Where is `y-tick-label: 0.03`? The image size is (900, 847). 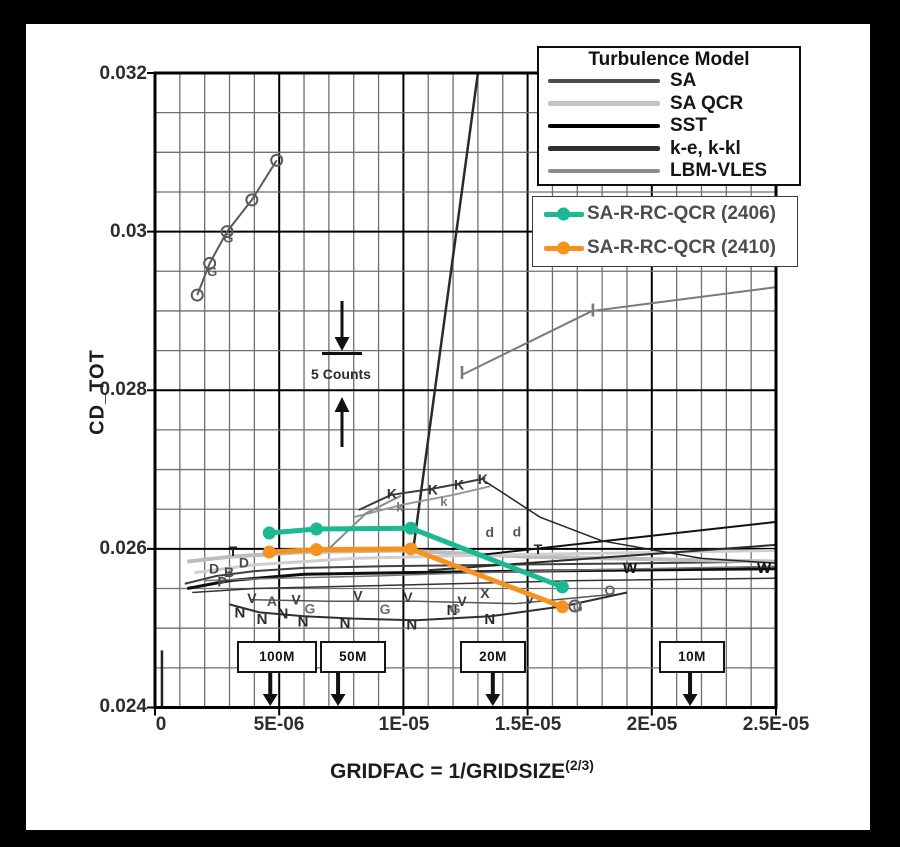 y-tick-label: 0.03 is located at coordinates (128, 231).